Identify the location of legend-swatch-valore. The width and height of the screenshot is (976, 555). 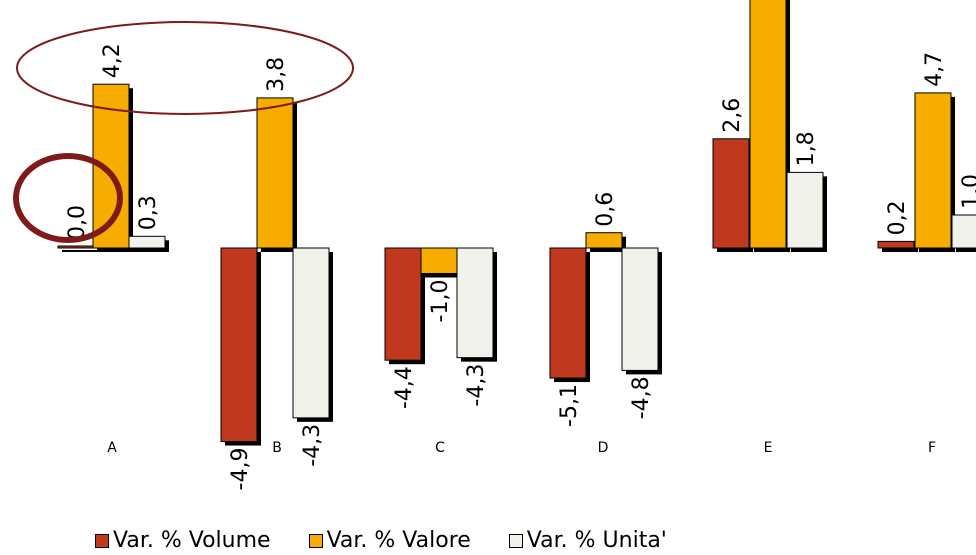
(315, 540).